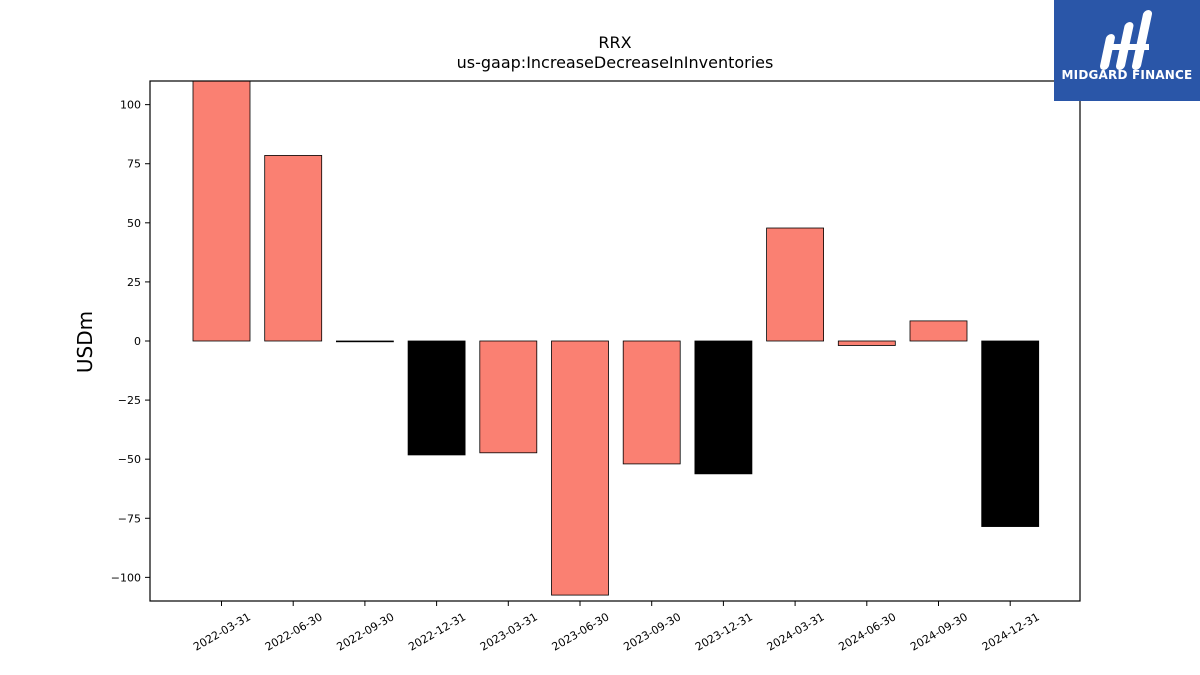 This screenshot has width=1200, height=675. Describe the element at coordinates (1127, 75) in the screenshot. I see `logo-text: MIDGARD FINANCE` at that location.